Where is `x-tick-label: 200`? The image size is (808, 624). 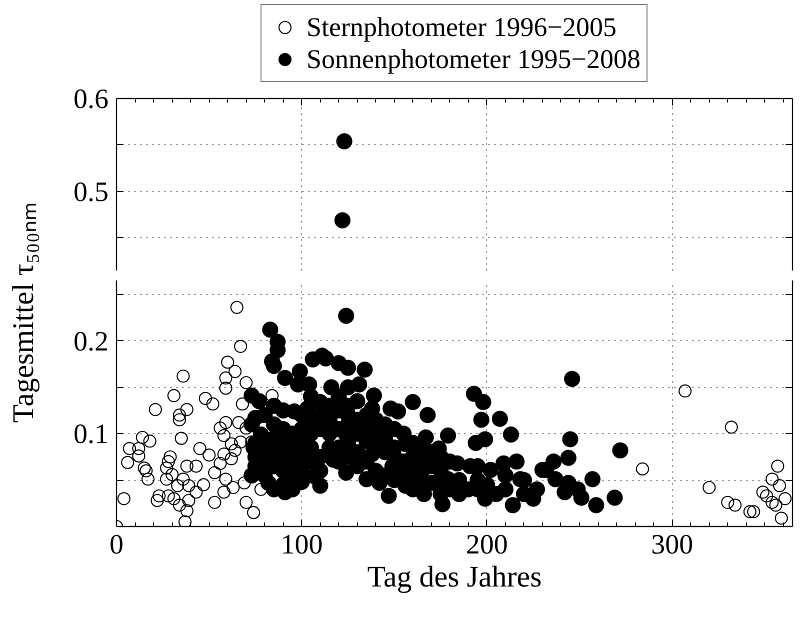
x-tick-label: 200 is located at coordinates (487, 545).